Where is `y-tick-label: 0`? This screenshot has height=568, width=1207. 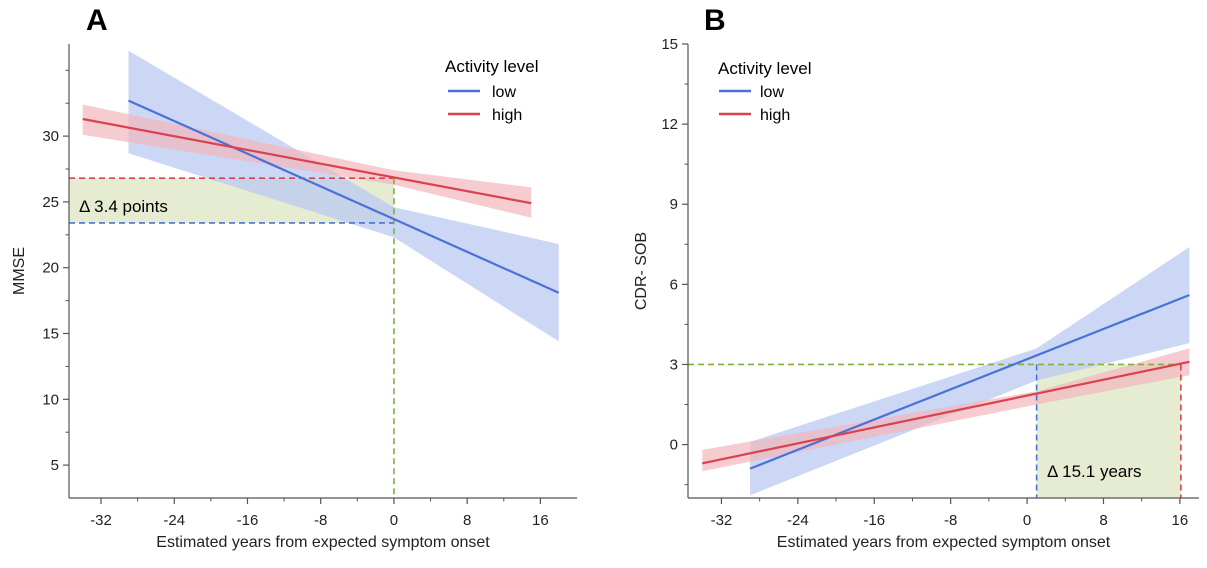
y-tick-label: 0 is located at coordinates (674, 445).